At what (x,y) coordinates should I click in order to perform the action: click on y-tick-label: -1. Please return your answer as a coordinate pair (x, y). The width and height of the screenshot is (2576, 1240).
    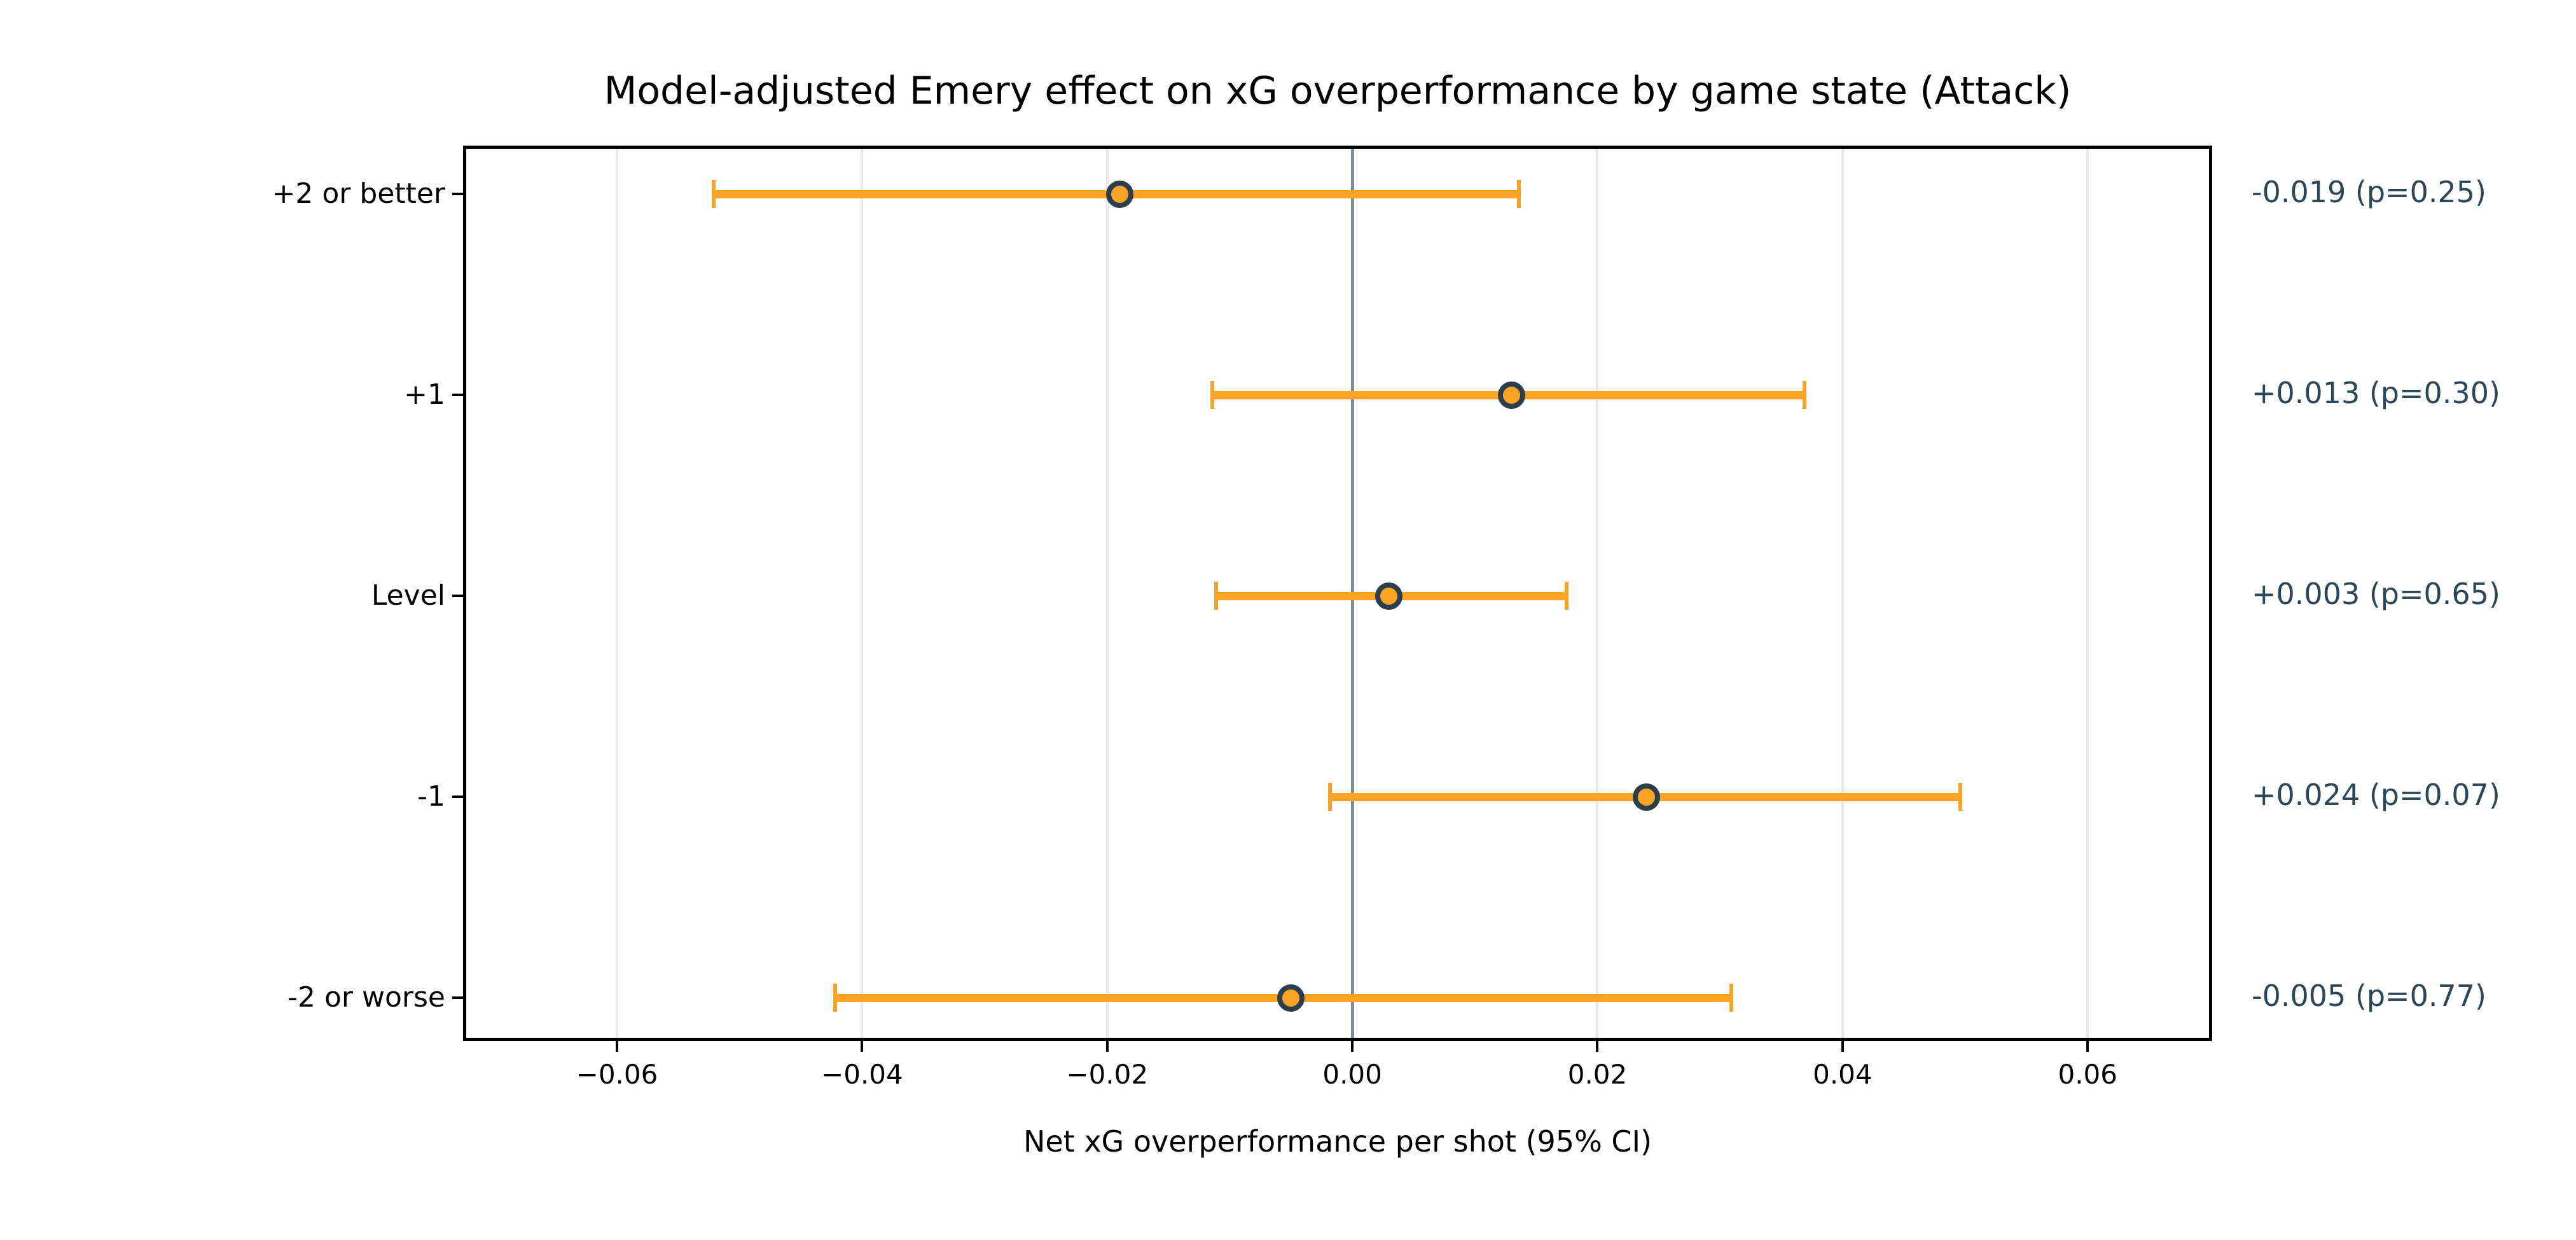
    Looking at the image, I should click on (431, 796).